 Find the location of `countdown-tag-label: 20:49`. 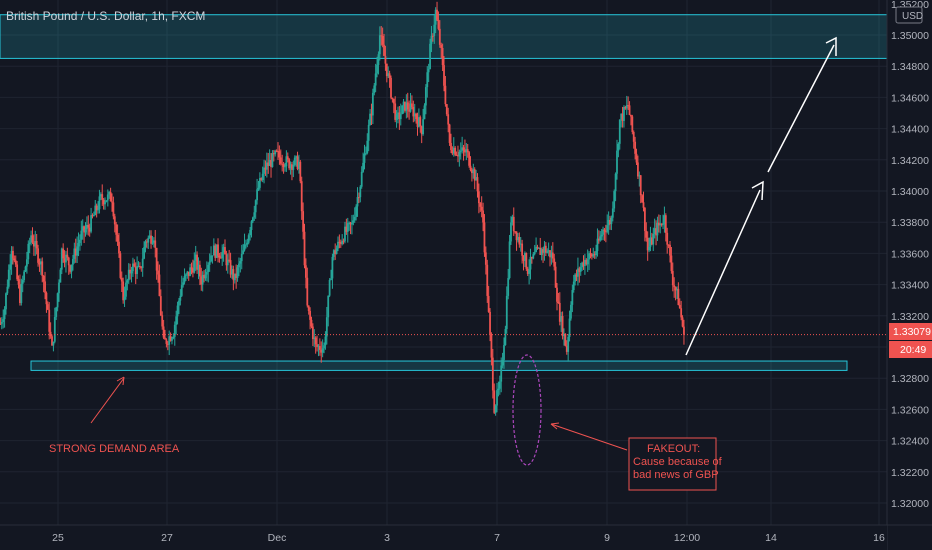

countdown-tag-label: 20:49 is located at coordinates (913, 350).